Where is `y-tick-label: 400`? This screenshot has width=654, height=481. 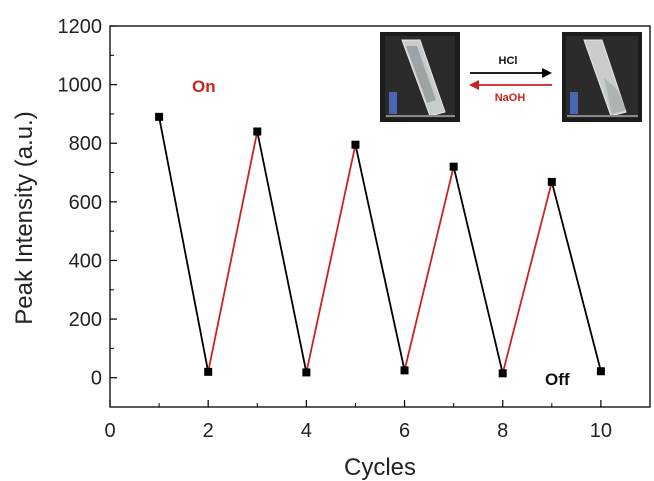
y-tick-label: 400 is located at coordinates (85, 261).